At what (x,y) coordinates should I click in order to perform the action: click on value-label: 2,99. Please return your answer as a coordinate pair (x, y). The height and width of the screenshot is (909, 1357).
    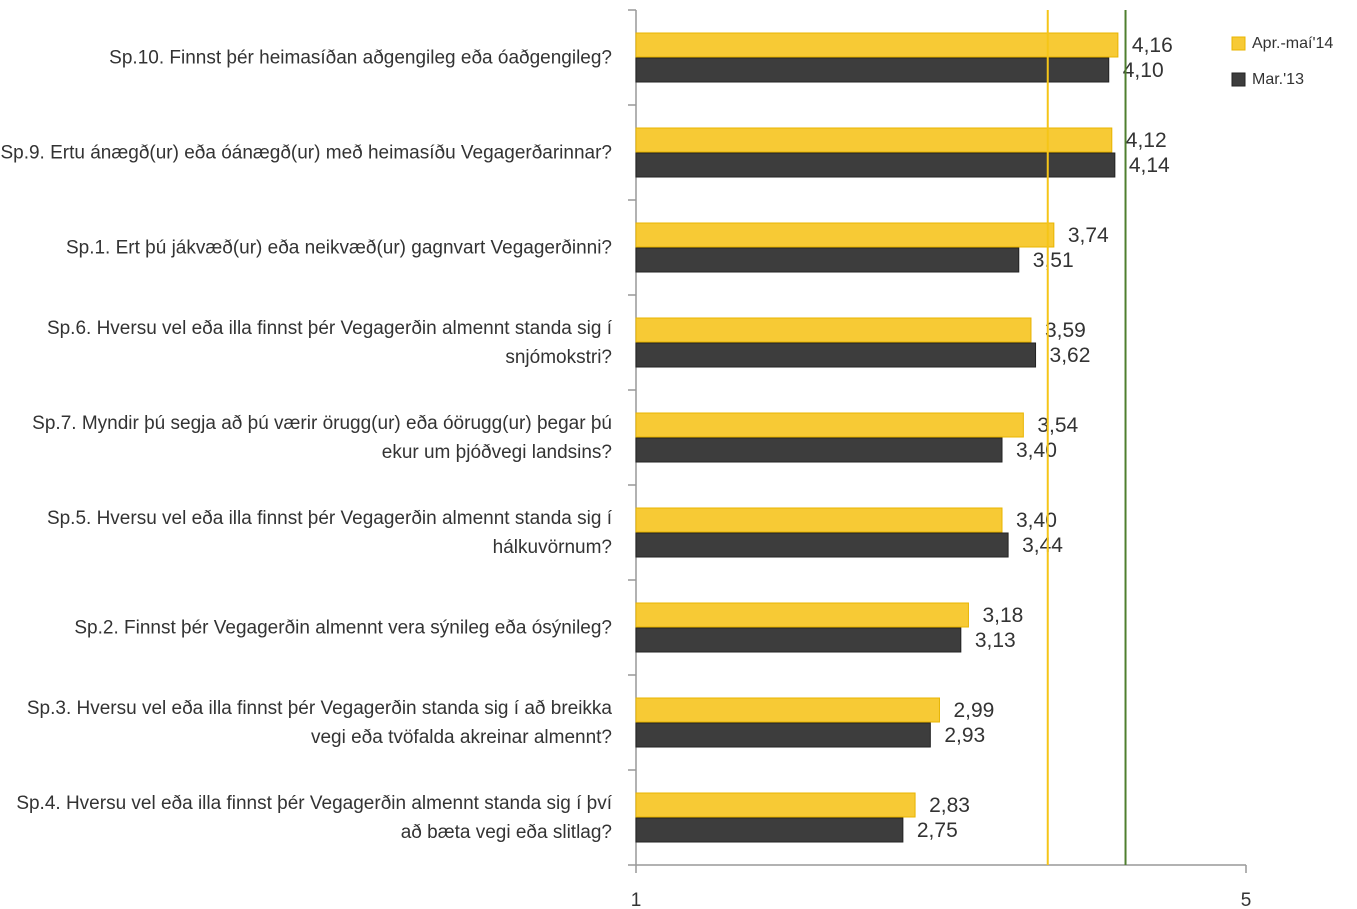
    Looking at the image, I should click on (973, 710).